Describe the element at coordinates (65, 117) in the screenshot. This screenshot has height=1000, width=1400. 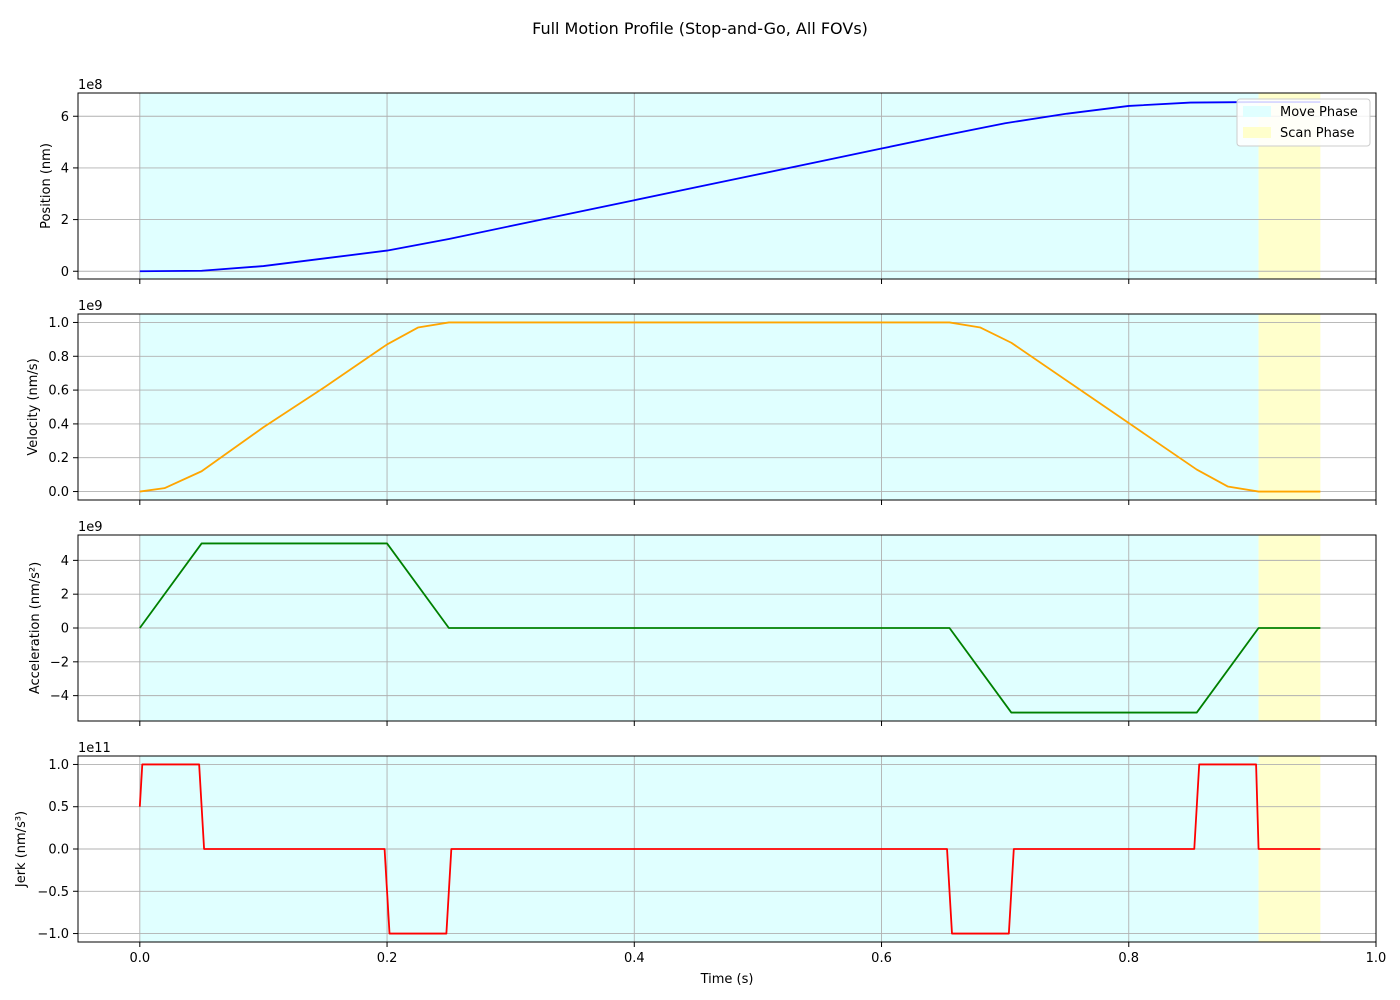
I see `y-tick-label: 6` at that location.